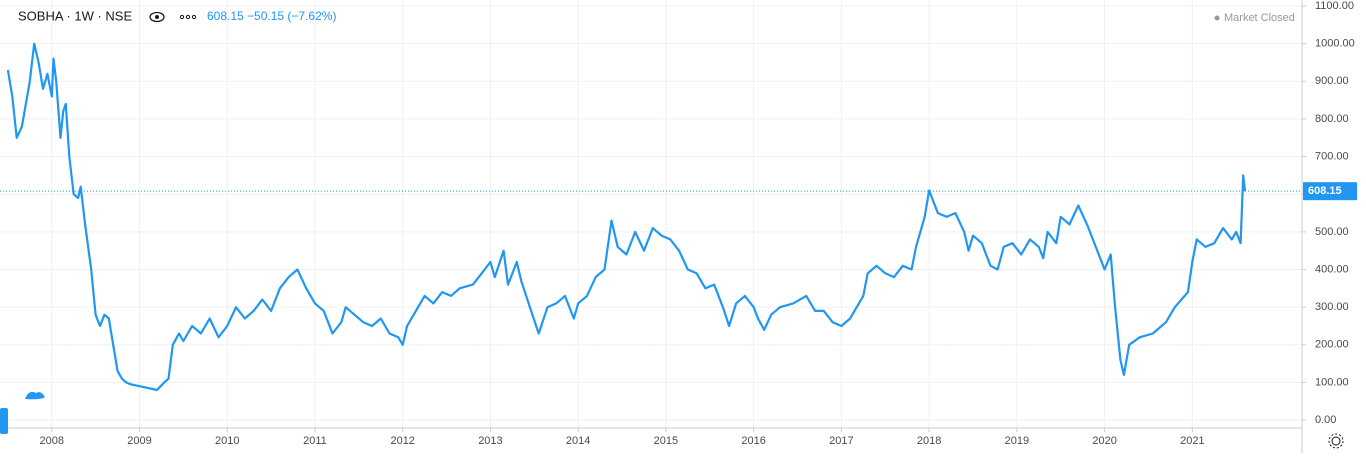  What do you see at coordinates (1192, 441) in the screenshot?
I see `x-tick-label: 2021` at bounding box center [1192, 441].